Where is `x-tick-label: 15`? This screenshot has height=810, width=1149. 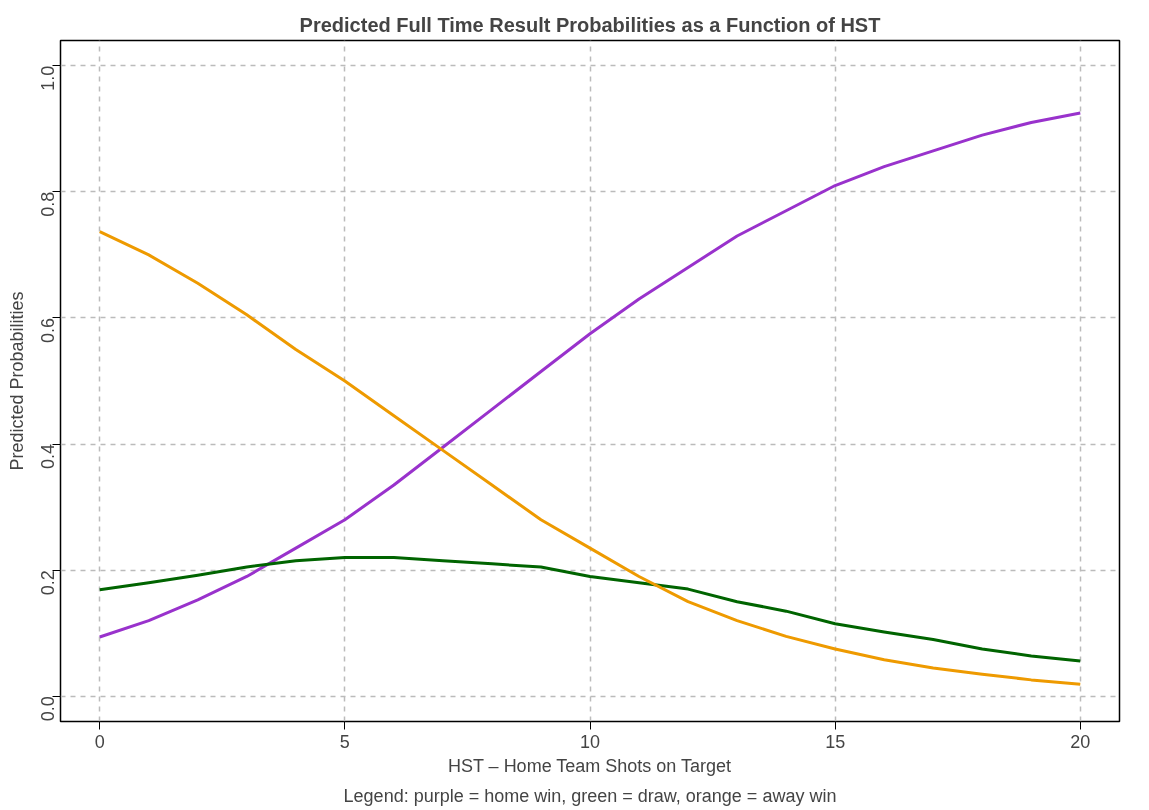 x-tick-label: 15 is located at coordinates (835, 741).